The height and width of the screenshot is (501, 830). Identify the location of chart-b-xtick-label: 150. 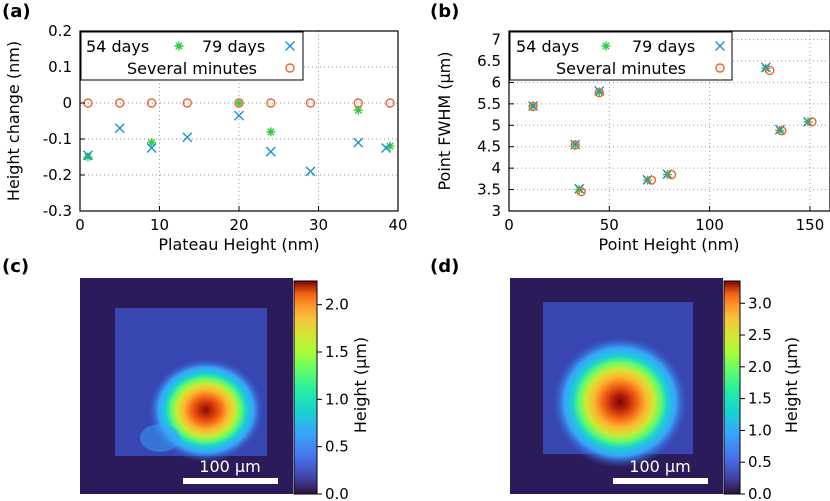
(810, 225).